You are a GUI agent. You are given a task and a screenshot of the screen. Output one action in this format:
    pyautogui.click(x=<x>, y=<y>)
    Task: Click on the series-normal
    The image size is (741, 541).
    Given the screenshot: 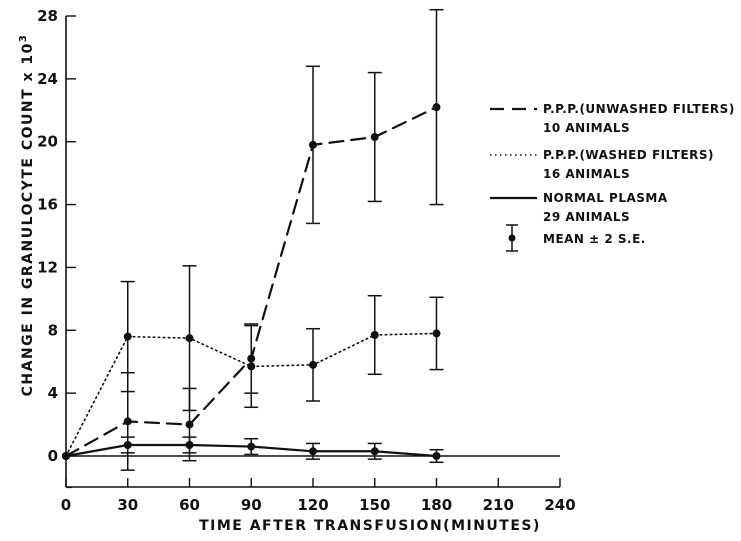 What is the action you would take?
    pyautogui.click(x=253, y=450)
    